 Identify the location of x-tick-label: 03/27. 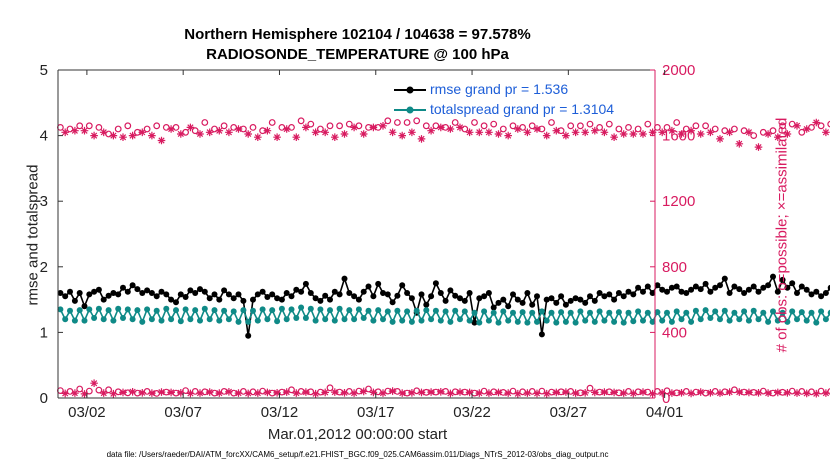
(569, 412).